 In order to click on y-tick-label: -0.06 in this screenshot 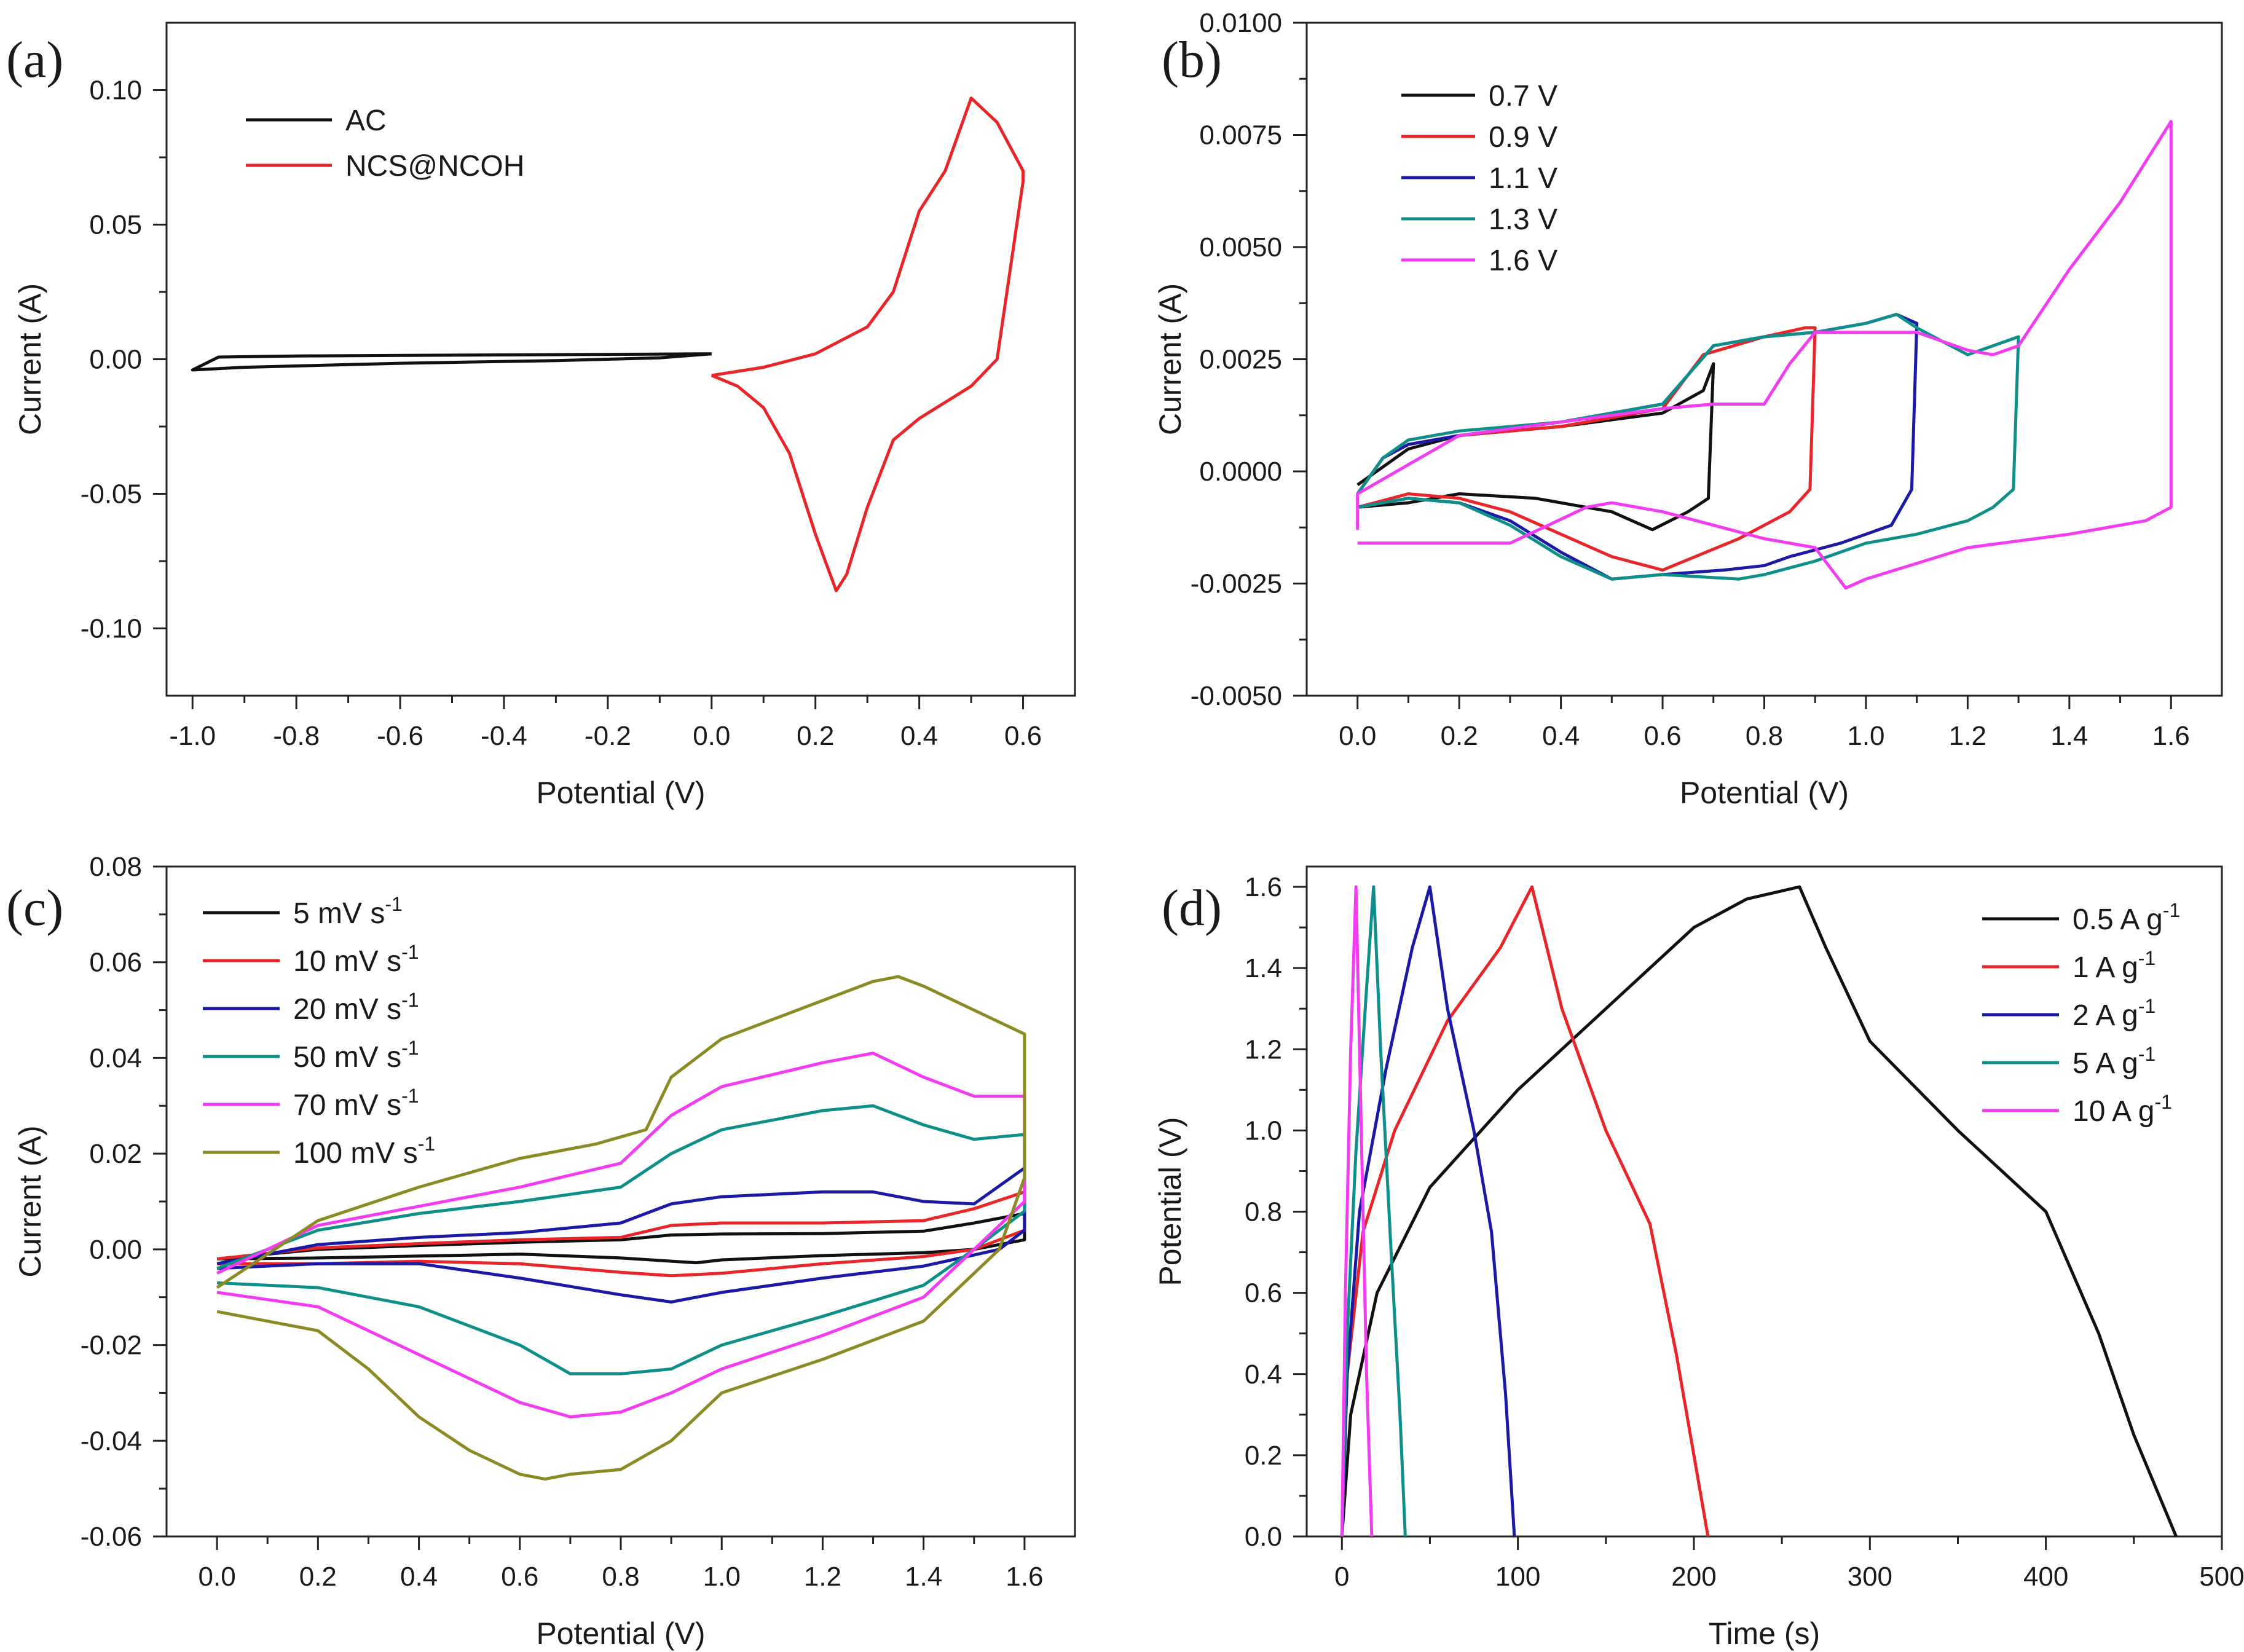, I will do `click(111, 1537)`.